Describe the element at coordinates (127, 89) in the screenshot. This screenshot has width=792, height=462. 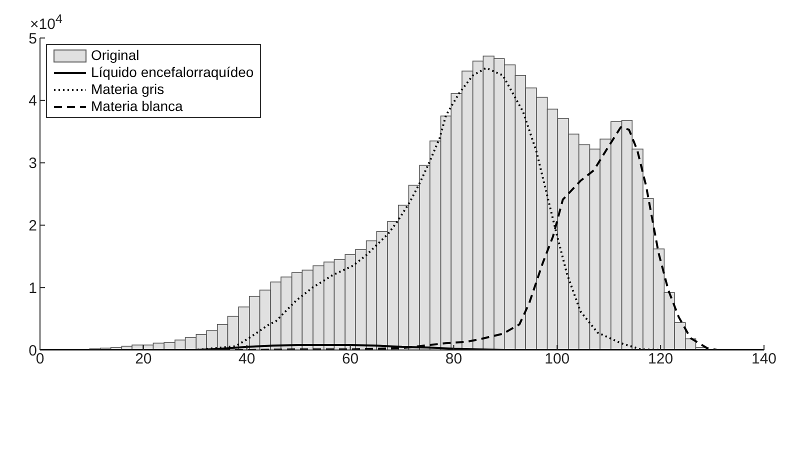
I see `legend-label: Materia gris` at that location.